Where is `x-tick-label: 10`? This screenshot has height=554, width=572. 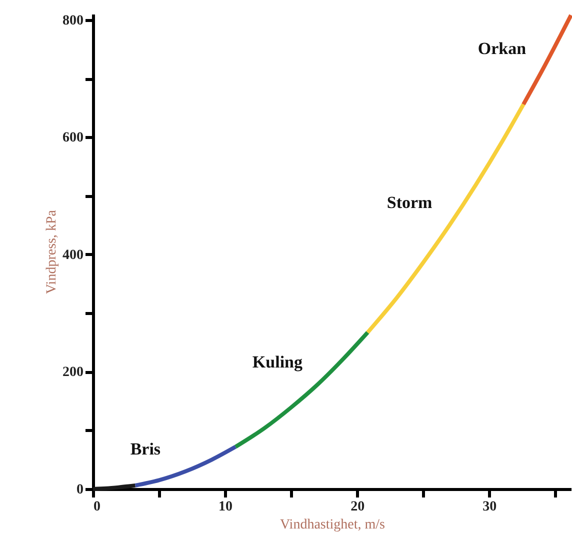 x-tick-label: 10 is located at coordinates (225, 507).